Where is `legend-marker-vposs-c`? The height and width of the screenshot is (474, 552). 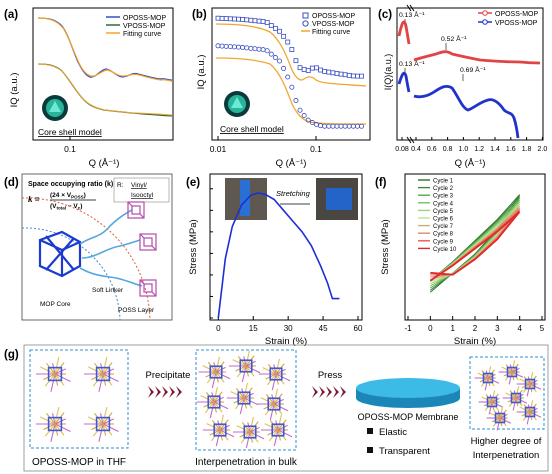 legend-marker-vposs-c is located at coordinates (485, 22).